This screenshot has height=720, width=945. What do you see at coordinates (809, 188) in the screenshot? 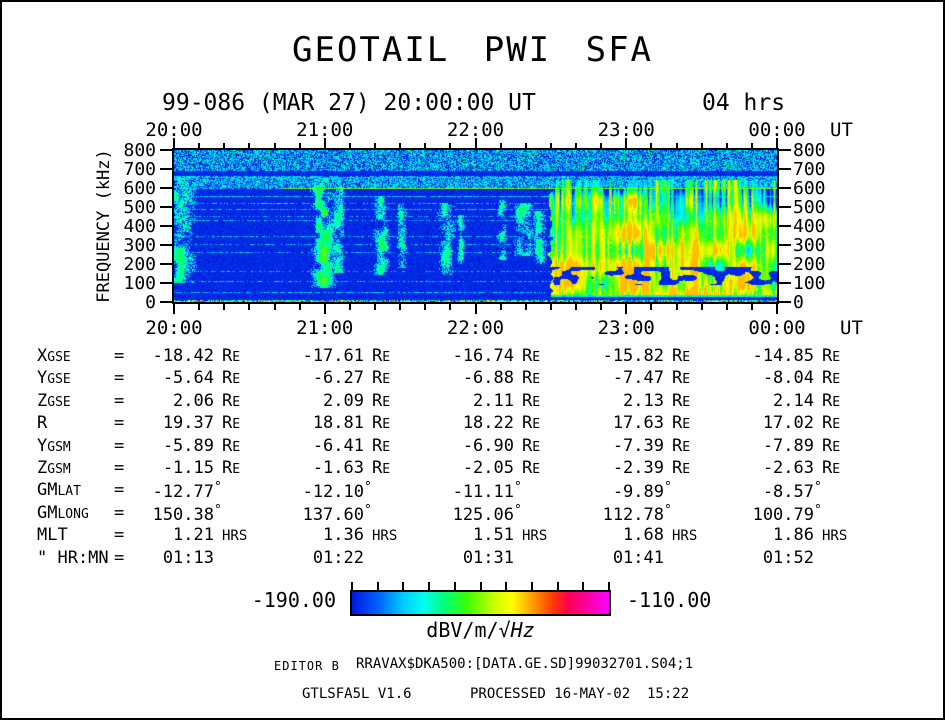
I see `freq-tick-label-right: 600` at bounding box center [809, 188].